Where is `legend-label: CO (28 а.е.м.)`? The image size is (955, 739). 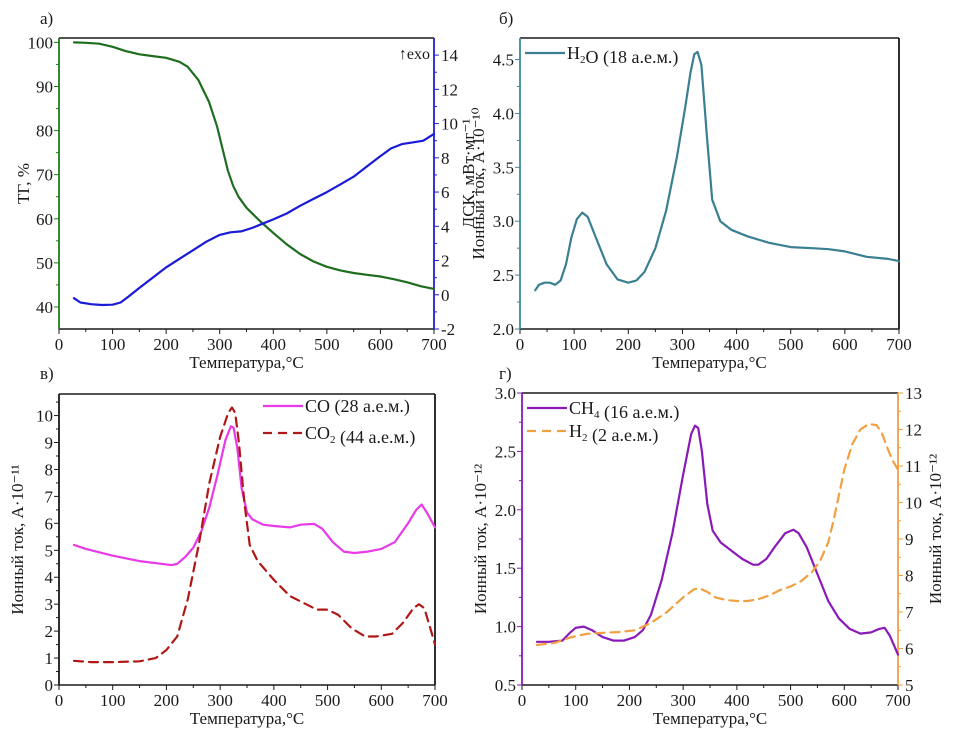 legend-label: CO (28 а.е.м.) is located at coordinates (357, 406).